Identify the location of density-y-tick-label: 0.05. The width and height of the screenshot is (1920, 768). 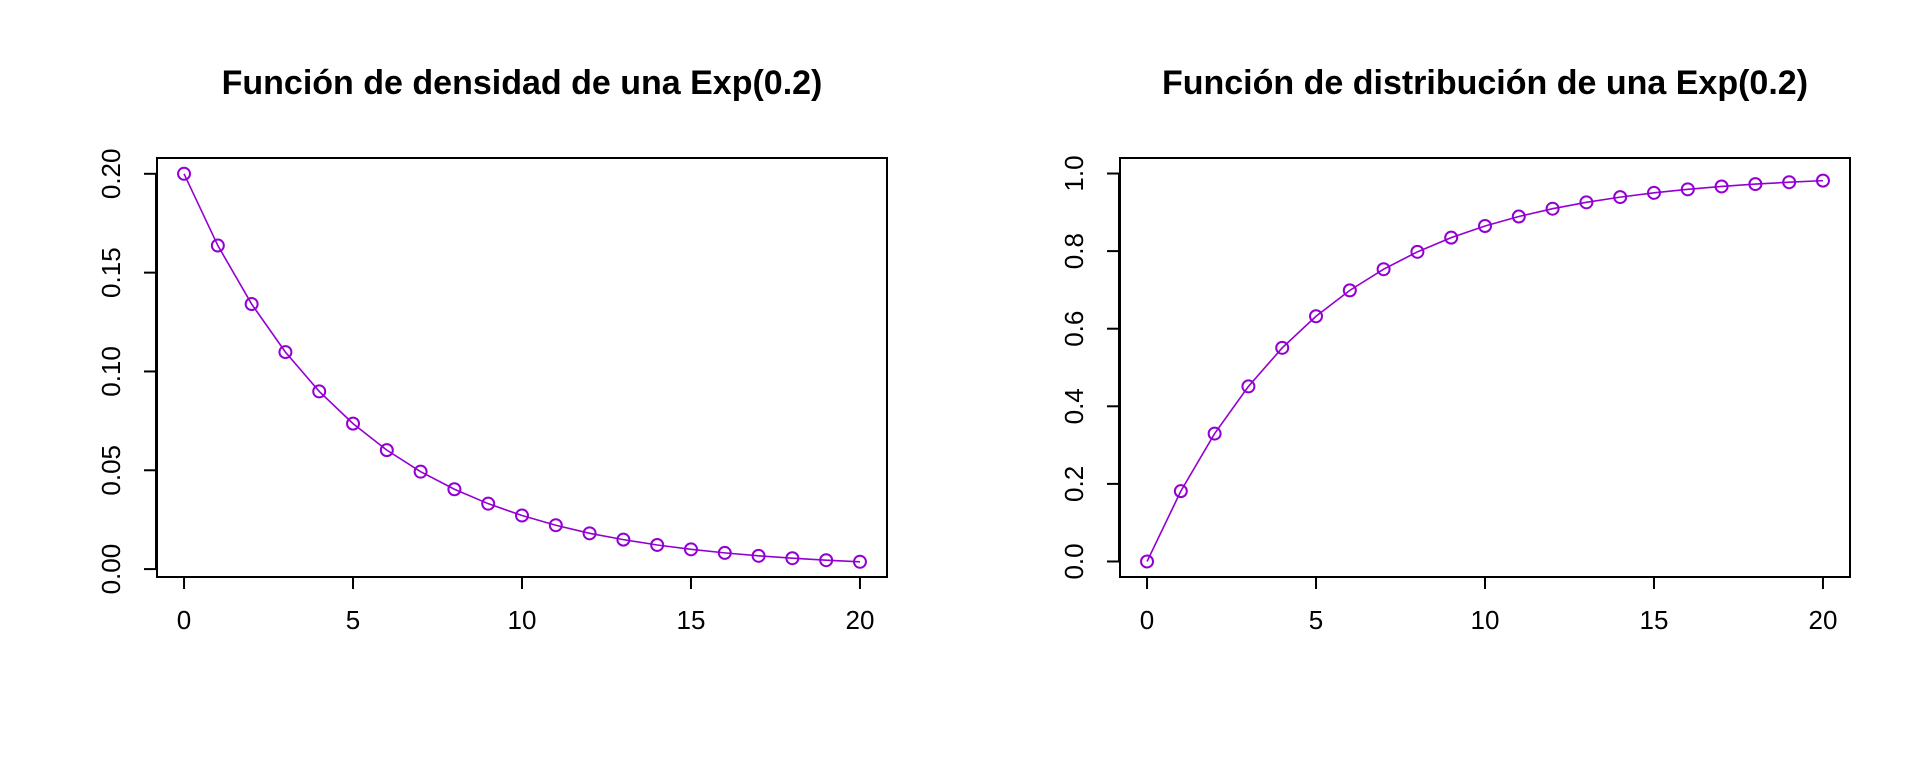
(111, 470).